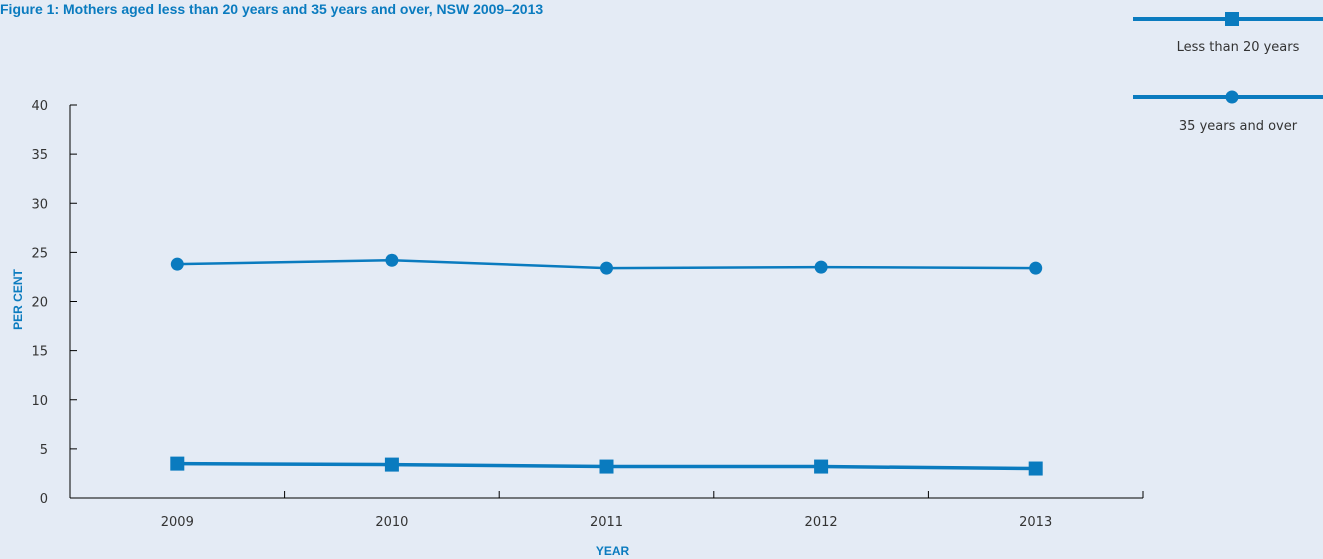  What do you see at coordinates (391, 522) in the screenshot?
I see `x-tick-label: 2010` at bounding box center [391, 522].